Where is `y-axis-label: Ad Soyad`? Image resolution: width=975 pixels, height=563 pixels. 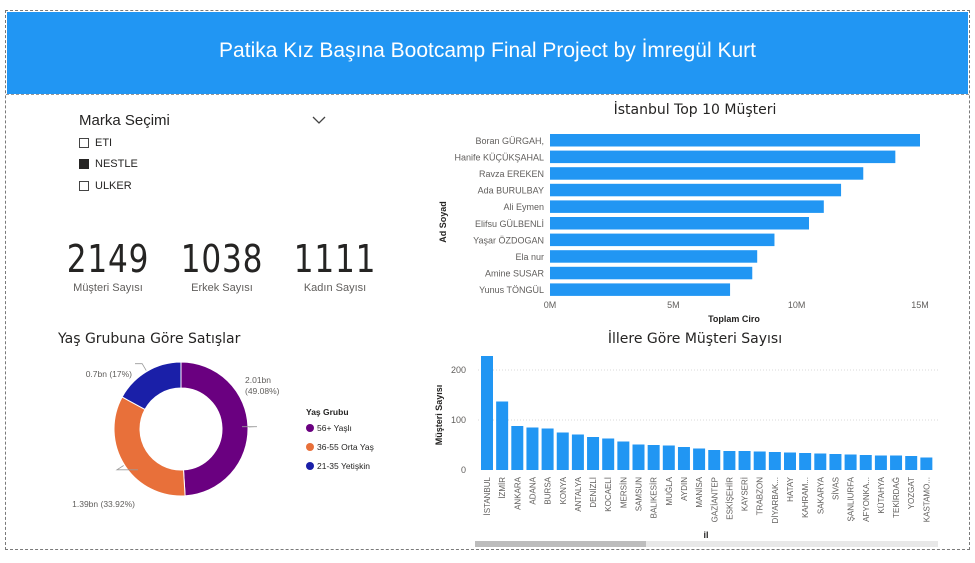
y-axis-label: Ad Soyad is located at coordinates (443, 222).